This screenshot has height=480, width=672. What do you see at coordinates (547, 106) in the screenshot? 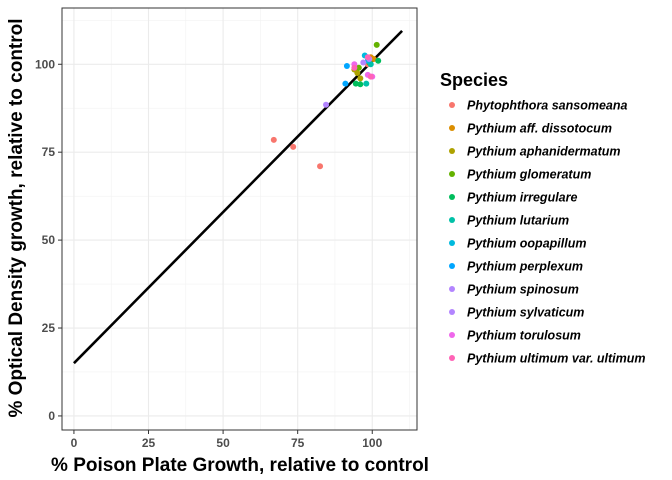
I see `legend-label: Phytophthora sansomeana` at bounding box center [547, 106].